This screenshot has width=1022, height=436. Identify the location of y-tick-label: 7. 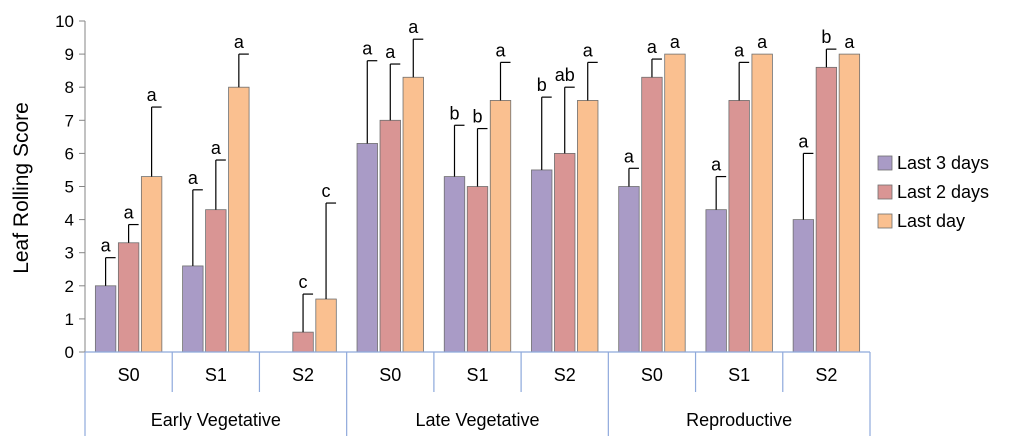
(69, 120).